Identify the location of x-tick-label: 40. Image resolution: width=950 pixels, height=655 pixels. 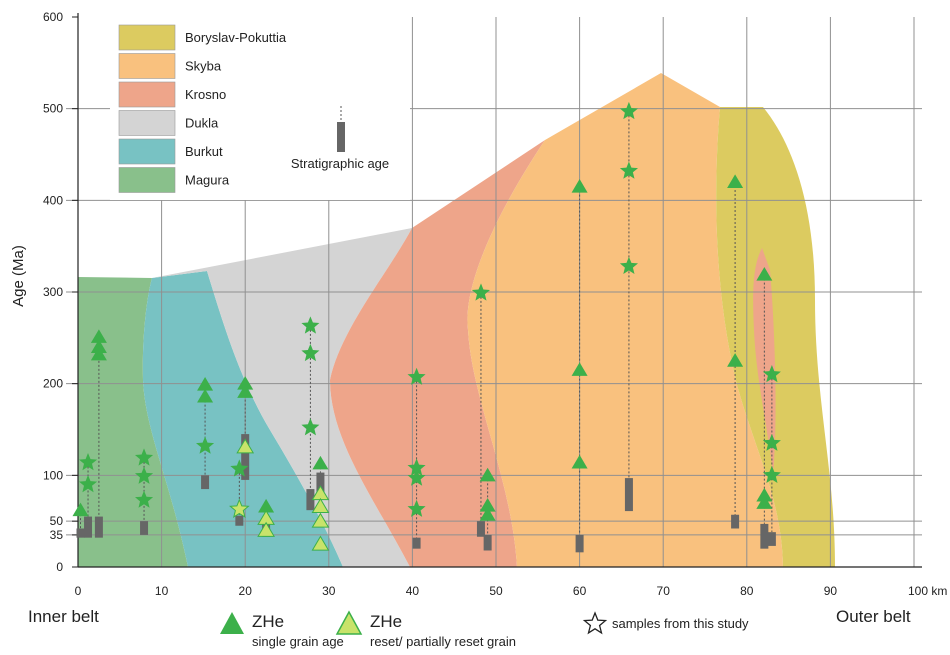
(413, 591).